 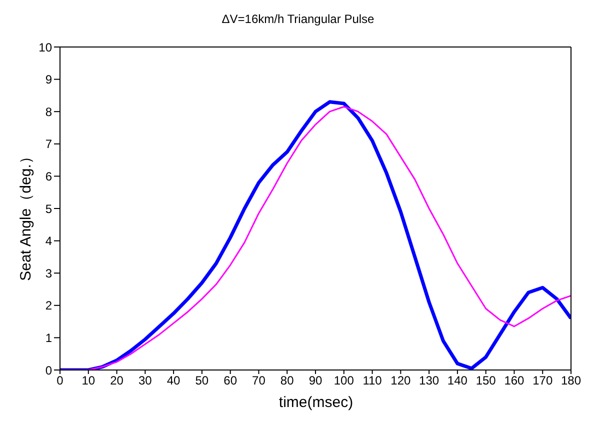 I want to click on x-tick-label: 70, so click(x=259, y=381).